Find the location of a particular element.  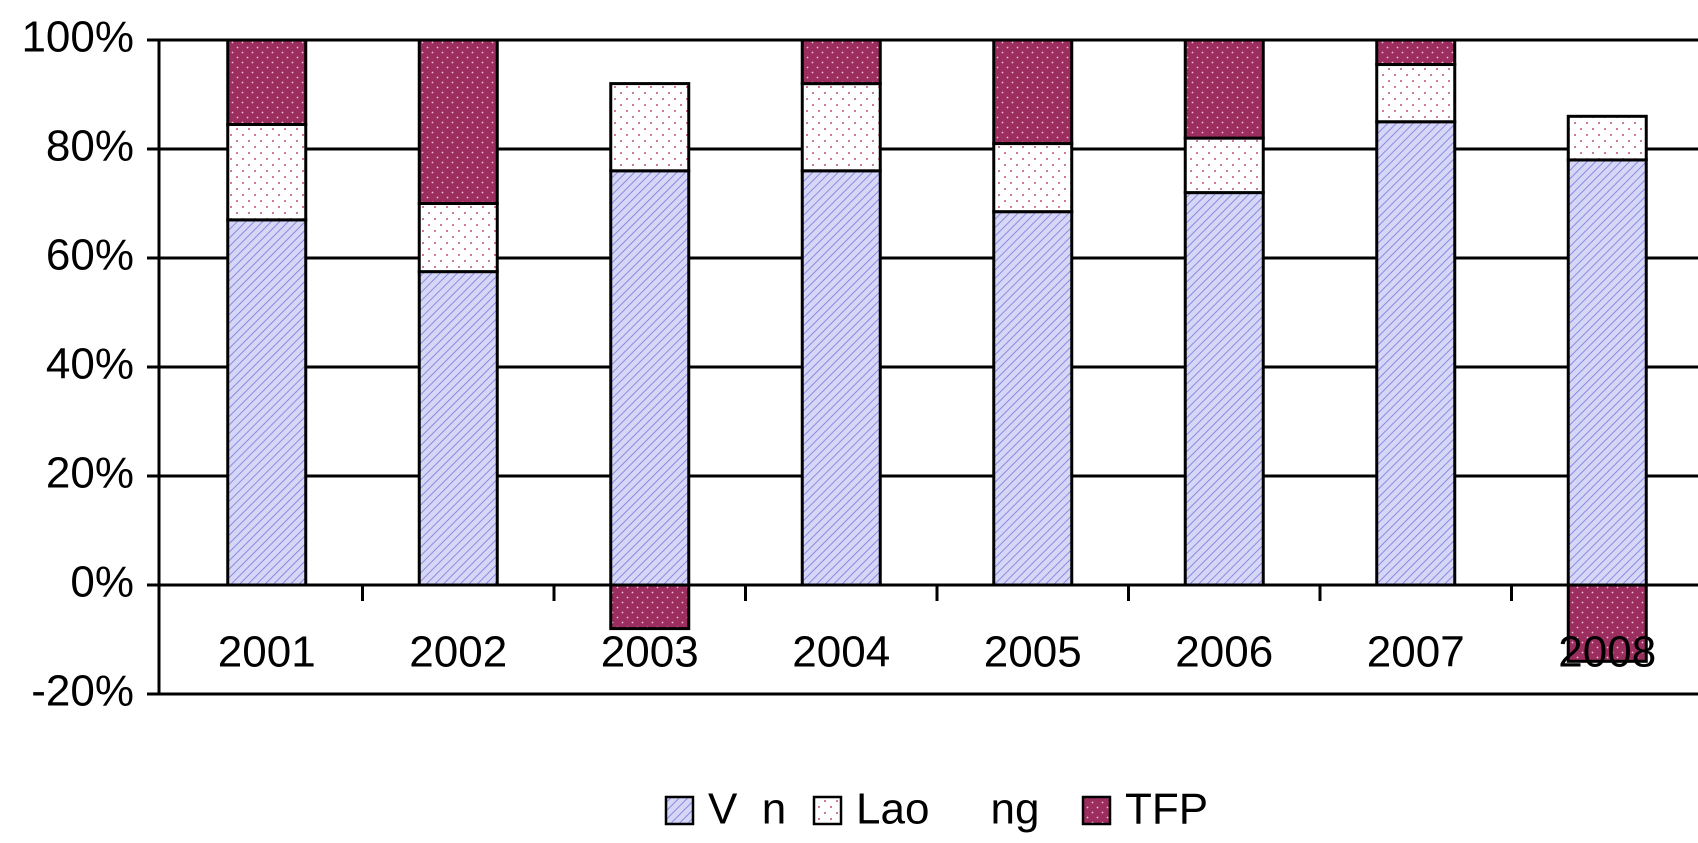

y-tick-label: 60% is located at coordinates (90, 255).